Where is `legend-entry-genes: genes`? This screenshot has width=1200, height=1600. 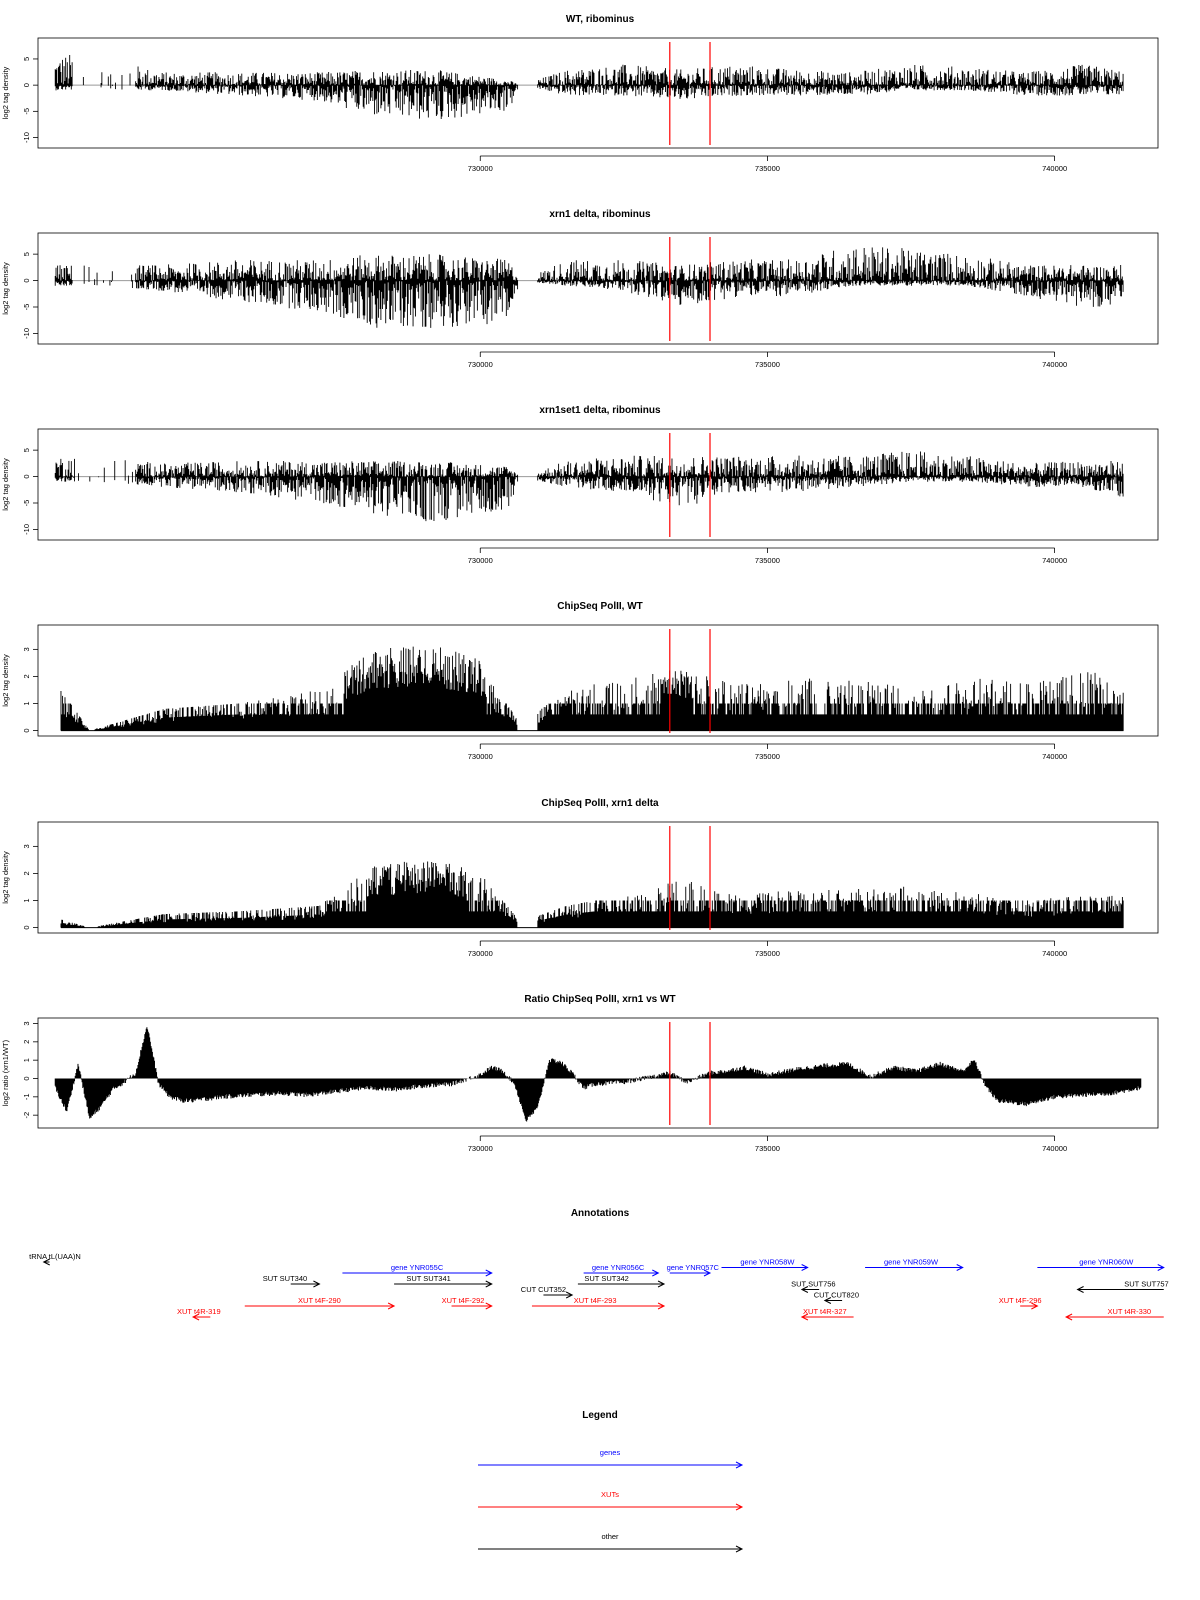
legend-entry-genes: genes is located at coordinates (611, 1458).